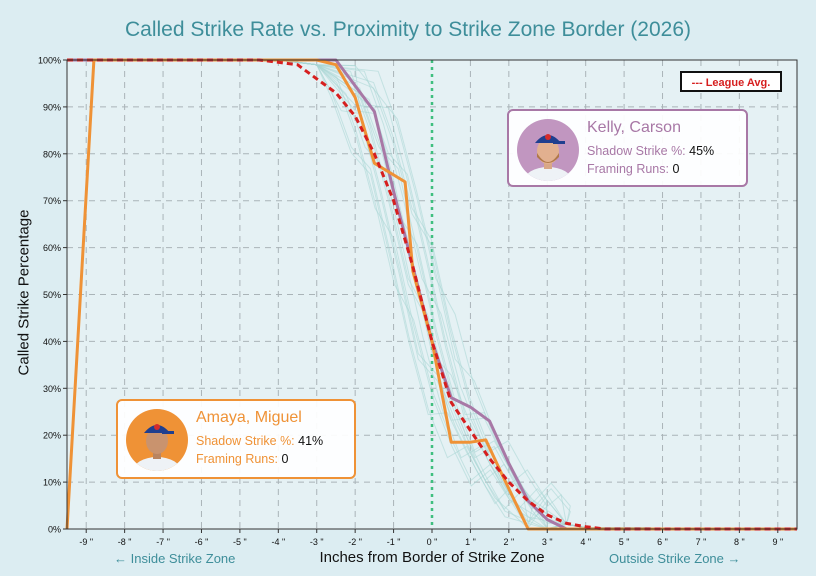 This screenshot has height=576, width=816. I want to click on y-tick-label: 80%, so click(52, 154).